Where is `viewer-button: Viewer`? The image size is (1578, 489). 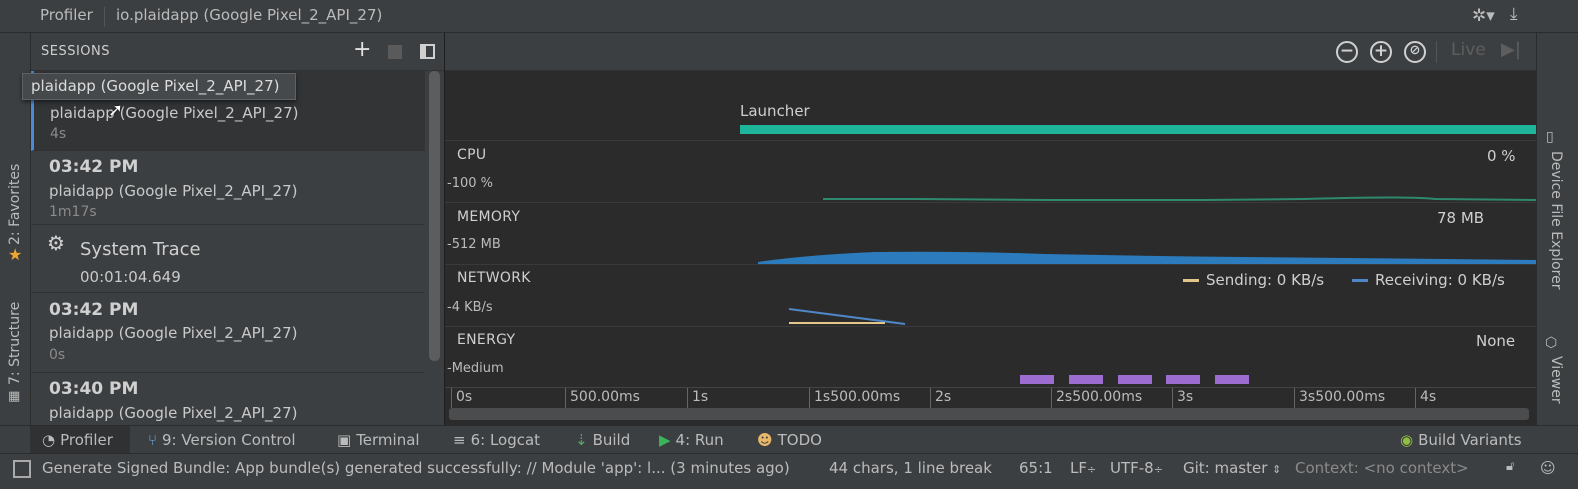 viewer-button: Viewer is located at coordinates (1556, 380).